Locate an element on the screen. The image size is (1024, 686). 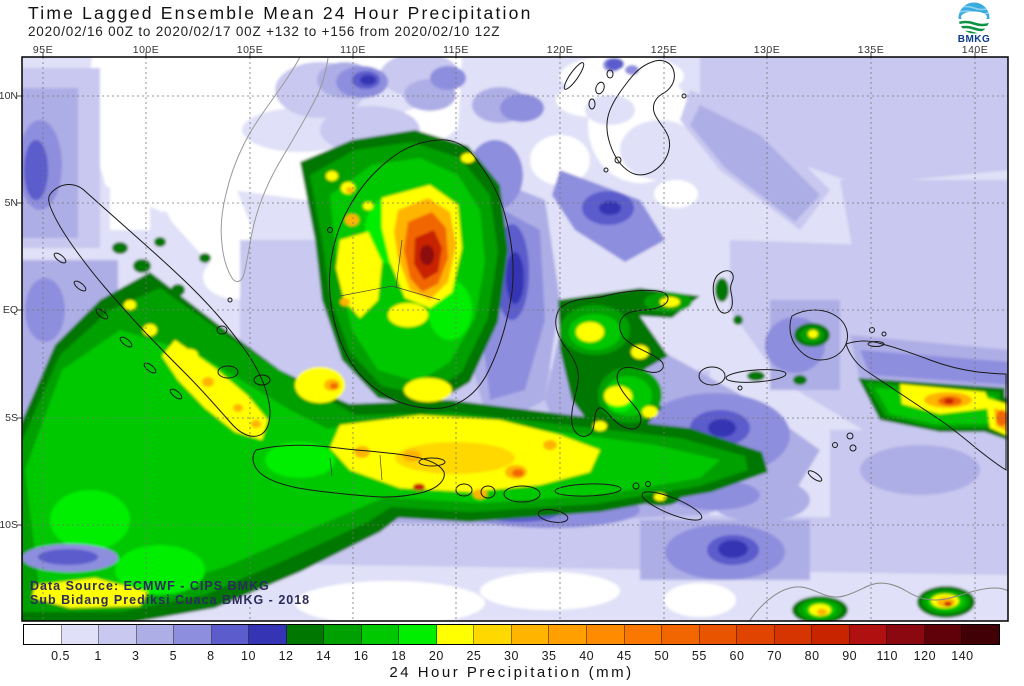
colorbar-tick-label: 140 is located at coordinates (962, 656).